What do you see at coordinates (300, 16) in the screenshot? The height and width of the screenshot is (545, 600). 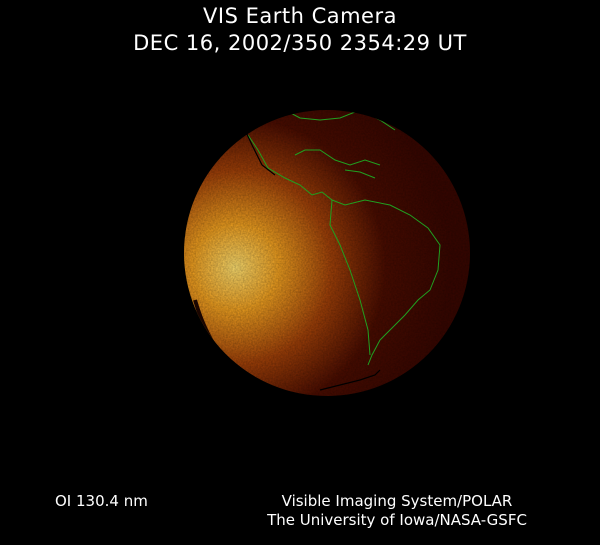 I see `image-title: VIS Earth Camera` at bounding box center [300, 16].